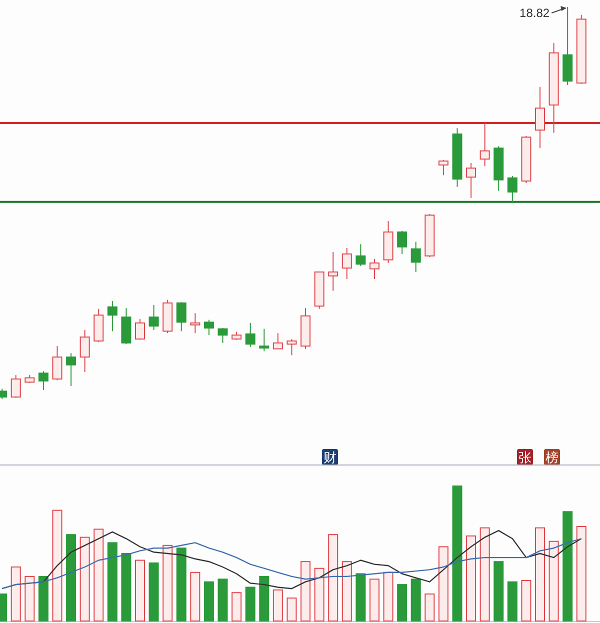 This screenshot has height=623, width=600. Describe the element at coordinates (552, 457) in the screenshot. I see `text: 榜` at that location.